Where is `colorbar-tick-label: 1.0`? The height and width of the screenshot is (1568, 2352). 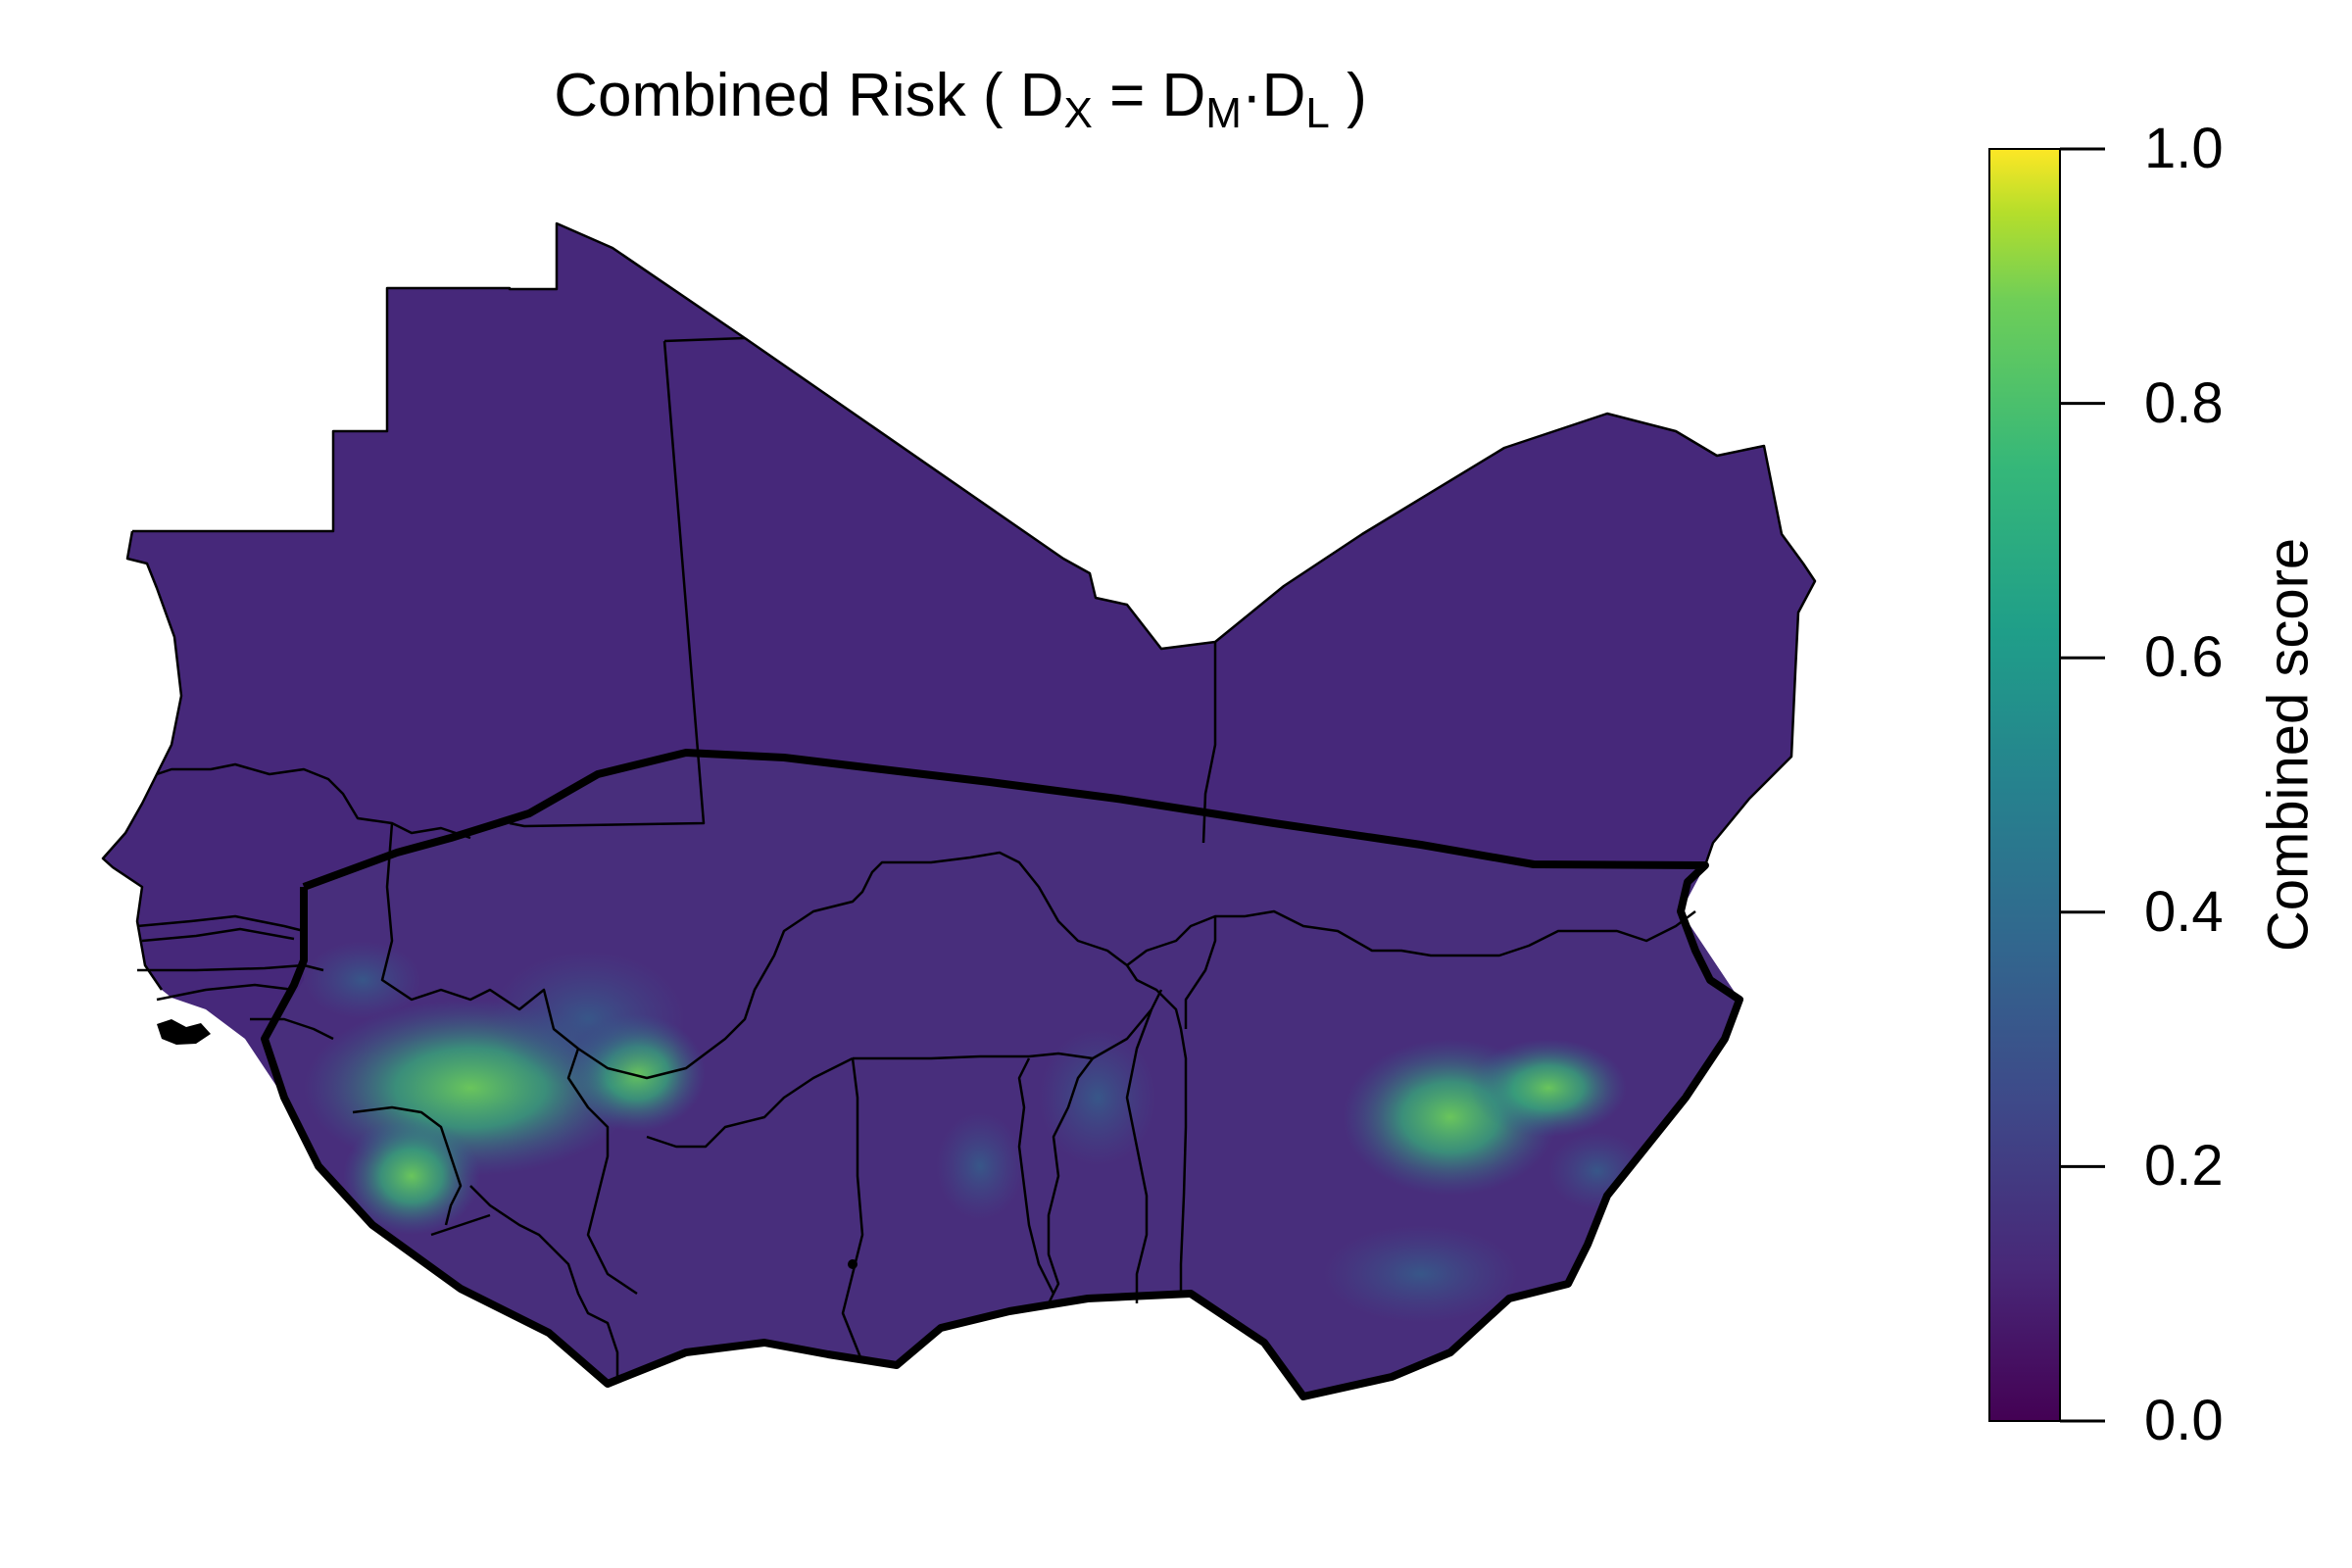
colorbar-tick-label: 1.0 is located at coordinates (2184, 148).